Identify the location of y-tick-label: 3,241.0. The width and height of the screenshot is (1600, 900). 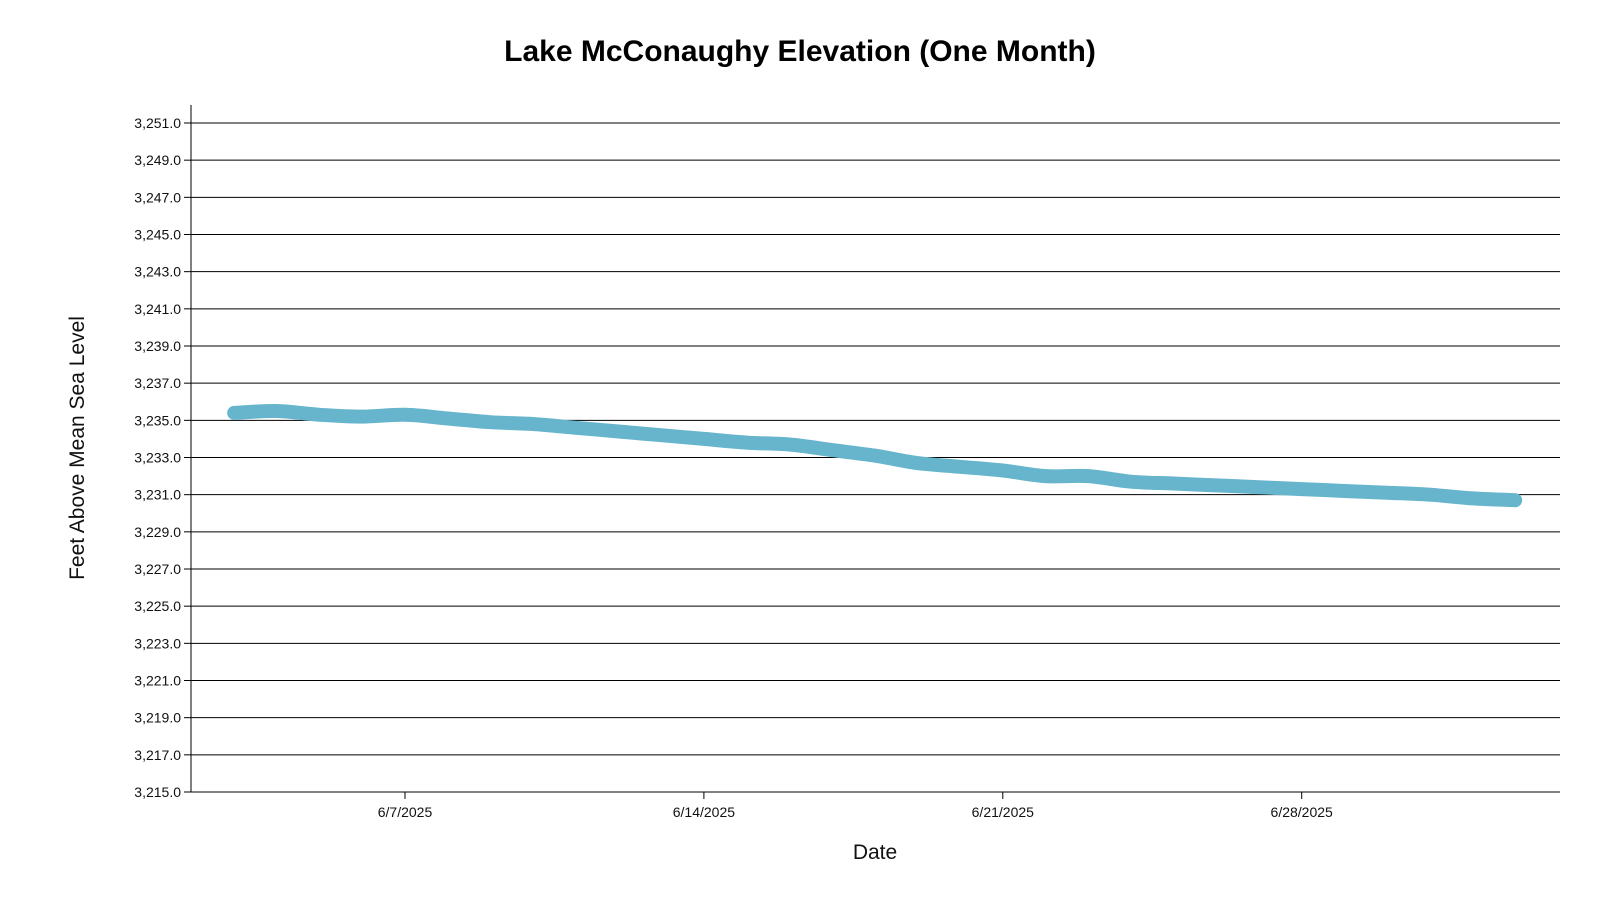
(157, 309).